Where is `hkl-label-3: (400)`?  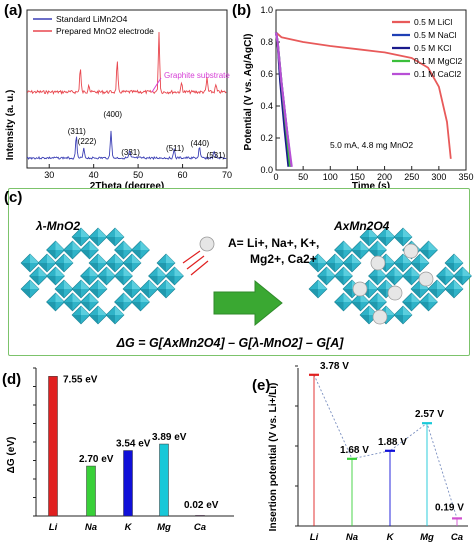 hkl-label-3: (400) is located at coordinates (112, 114).